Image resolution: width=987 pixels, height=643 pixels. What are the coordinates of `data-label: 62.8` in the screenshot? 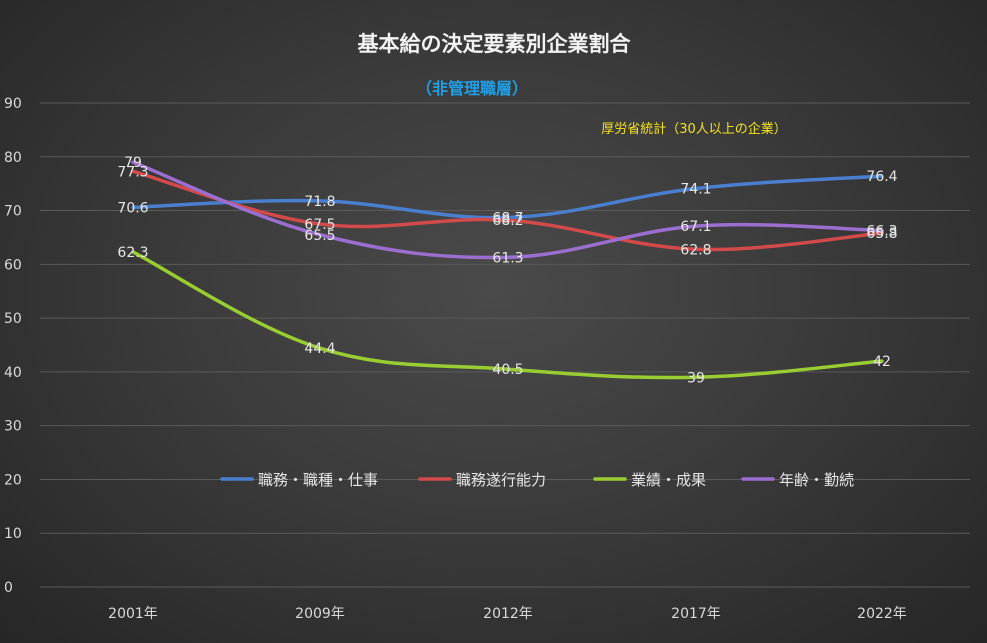 It's located at (695, 250).